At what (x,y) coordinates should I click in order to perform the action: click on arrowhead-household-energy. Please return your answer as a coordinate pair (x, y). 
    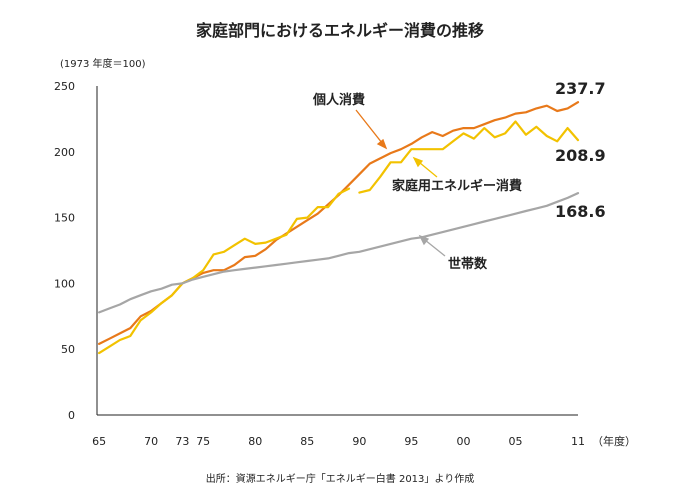
    Looking at the image, I should click on (418, 162).